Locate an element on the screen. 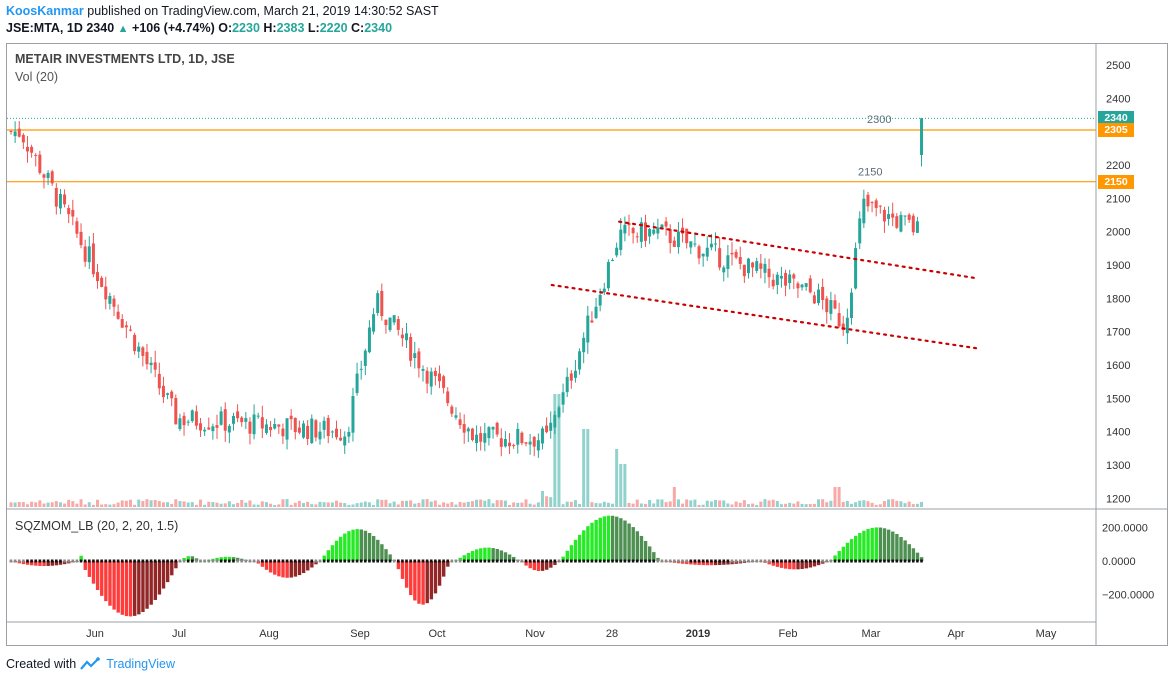 The height and width of the screenshot is (683, 1174). author-link: KoosKanmar is located at coordinates (45, 11).